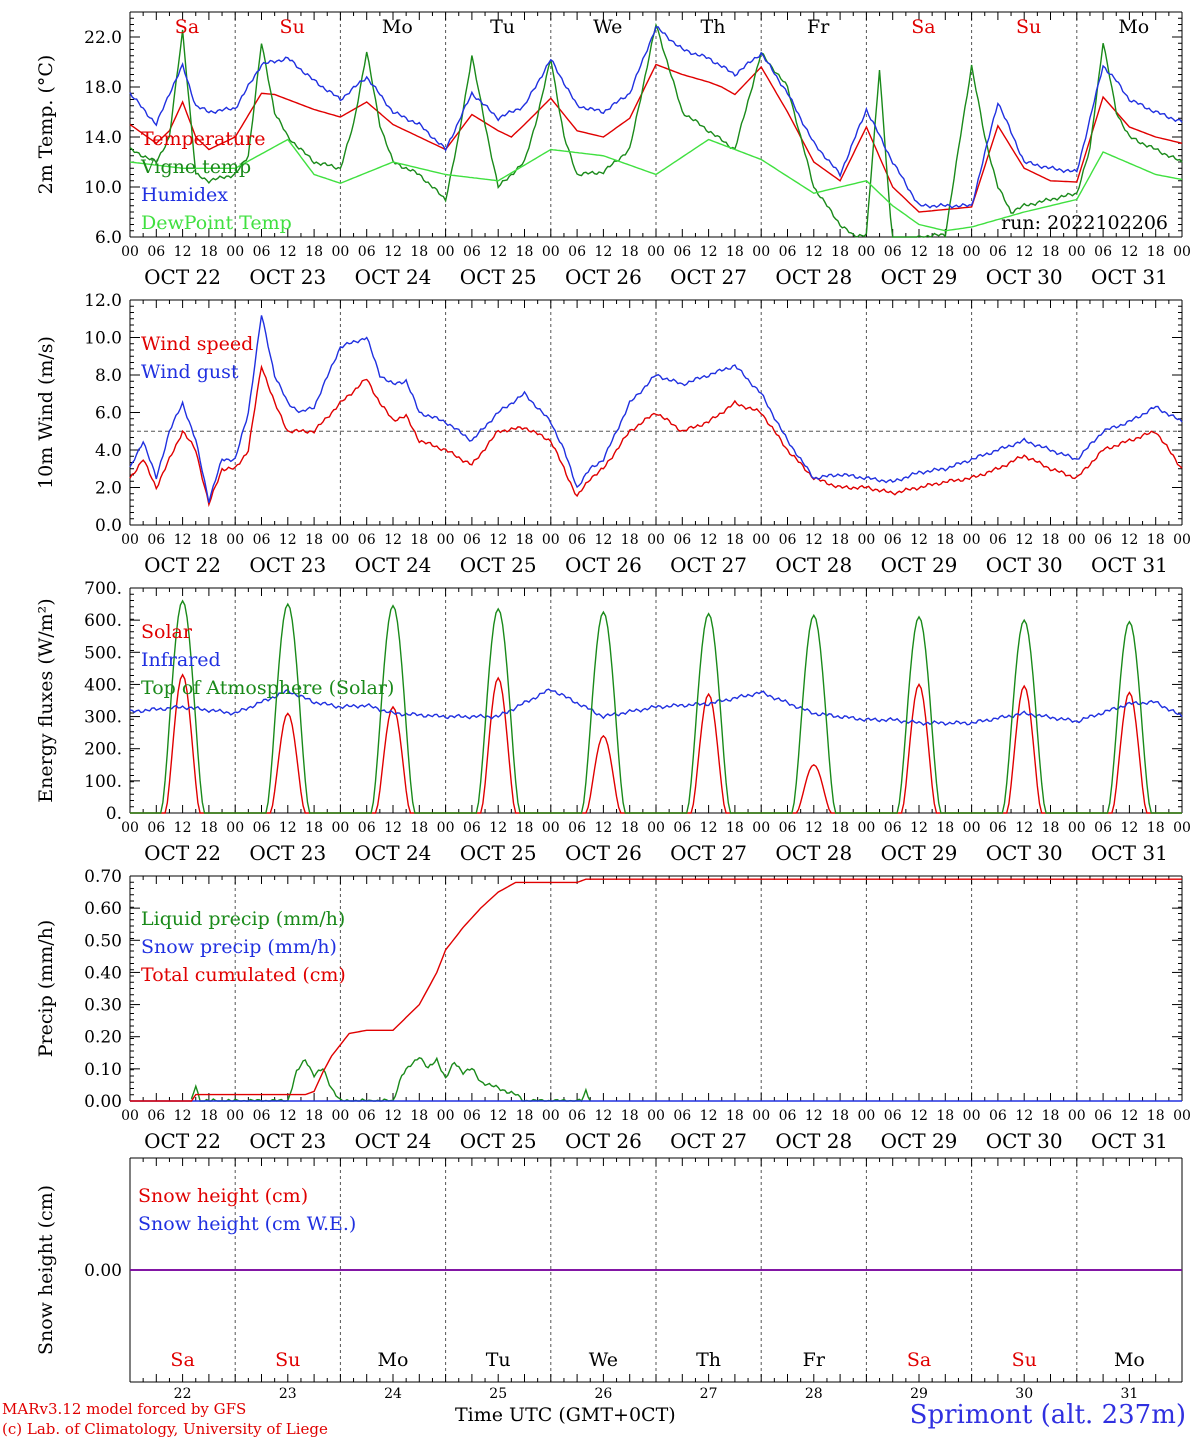 The width and height of the screenshot is (1194, 1440). What do you see at coordinates (203, 139) in the screenshot?
I see `legend-entry: Temperature` at bounding box center [203, 139].